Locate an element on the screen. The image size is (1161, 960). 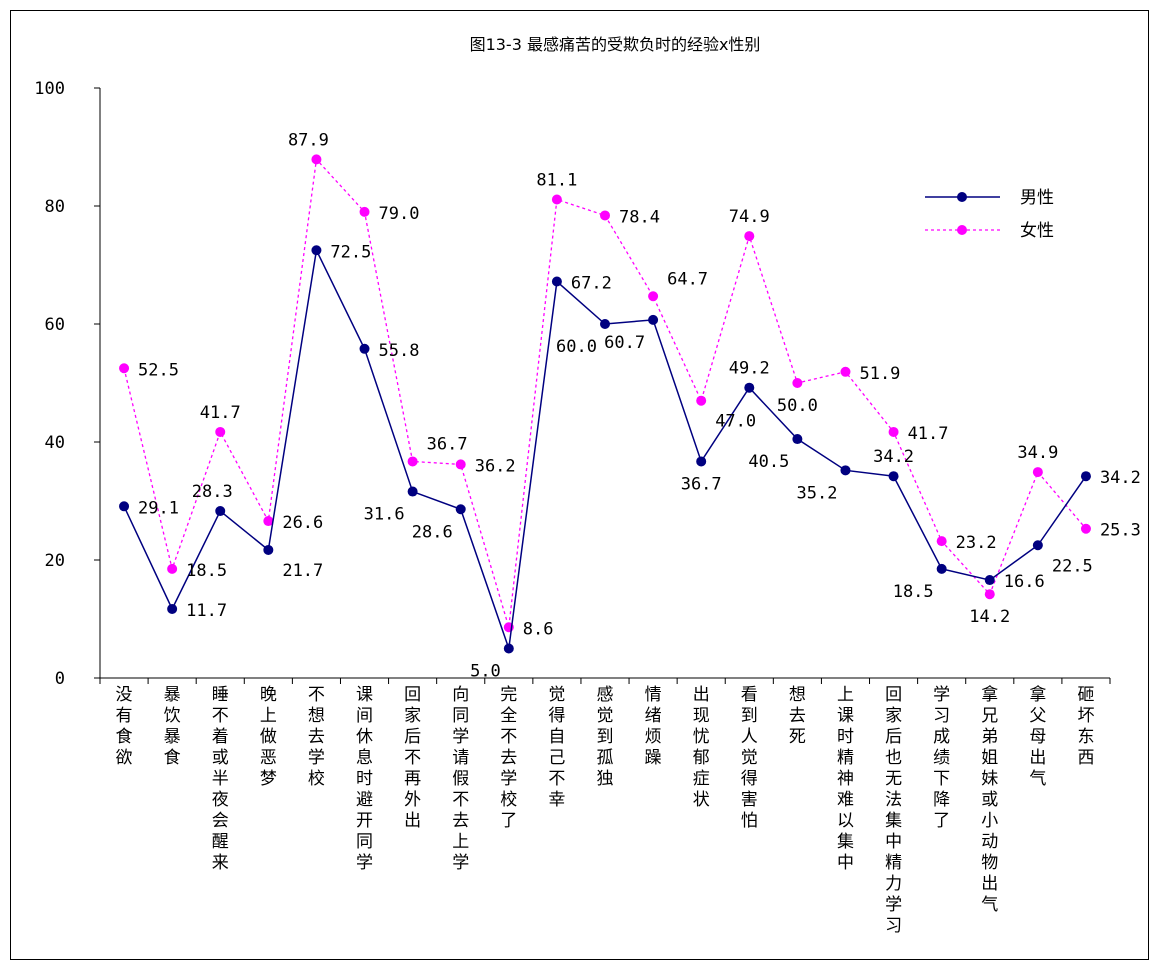
y-tick-label: 80 is located at coordinates (55, 207).